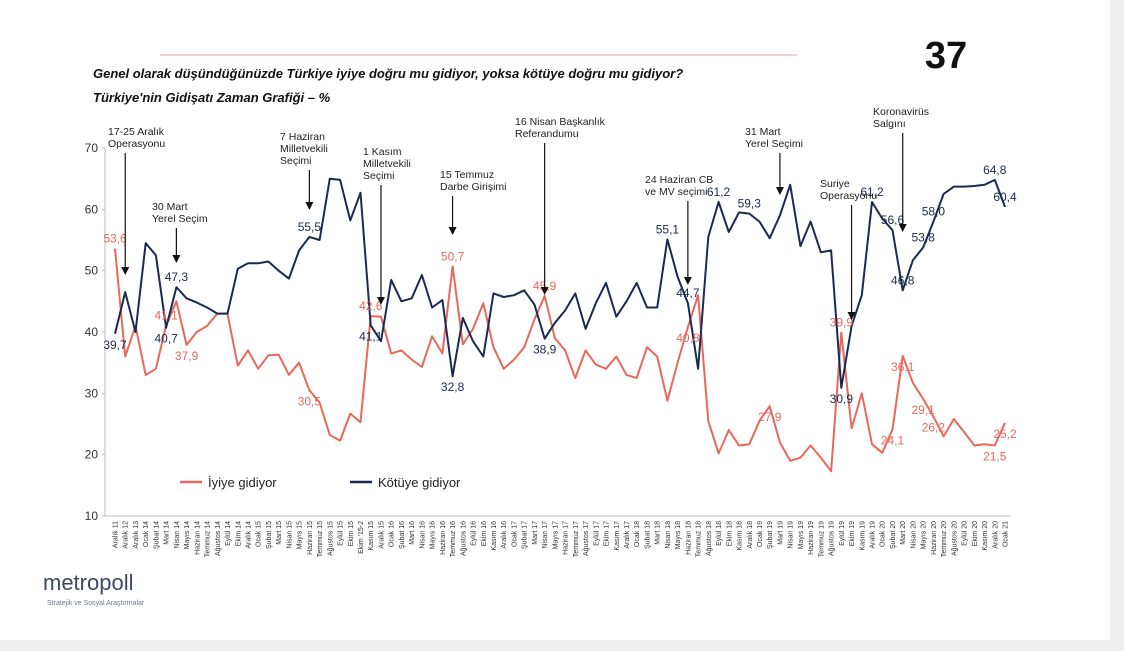 The height and width of the screenshot is (651, 1124). I want to click on annotation-text: 24 Haziran CB, so click(679, 180).